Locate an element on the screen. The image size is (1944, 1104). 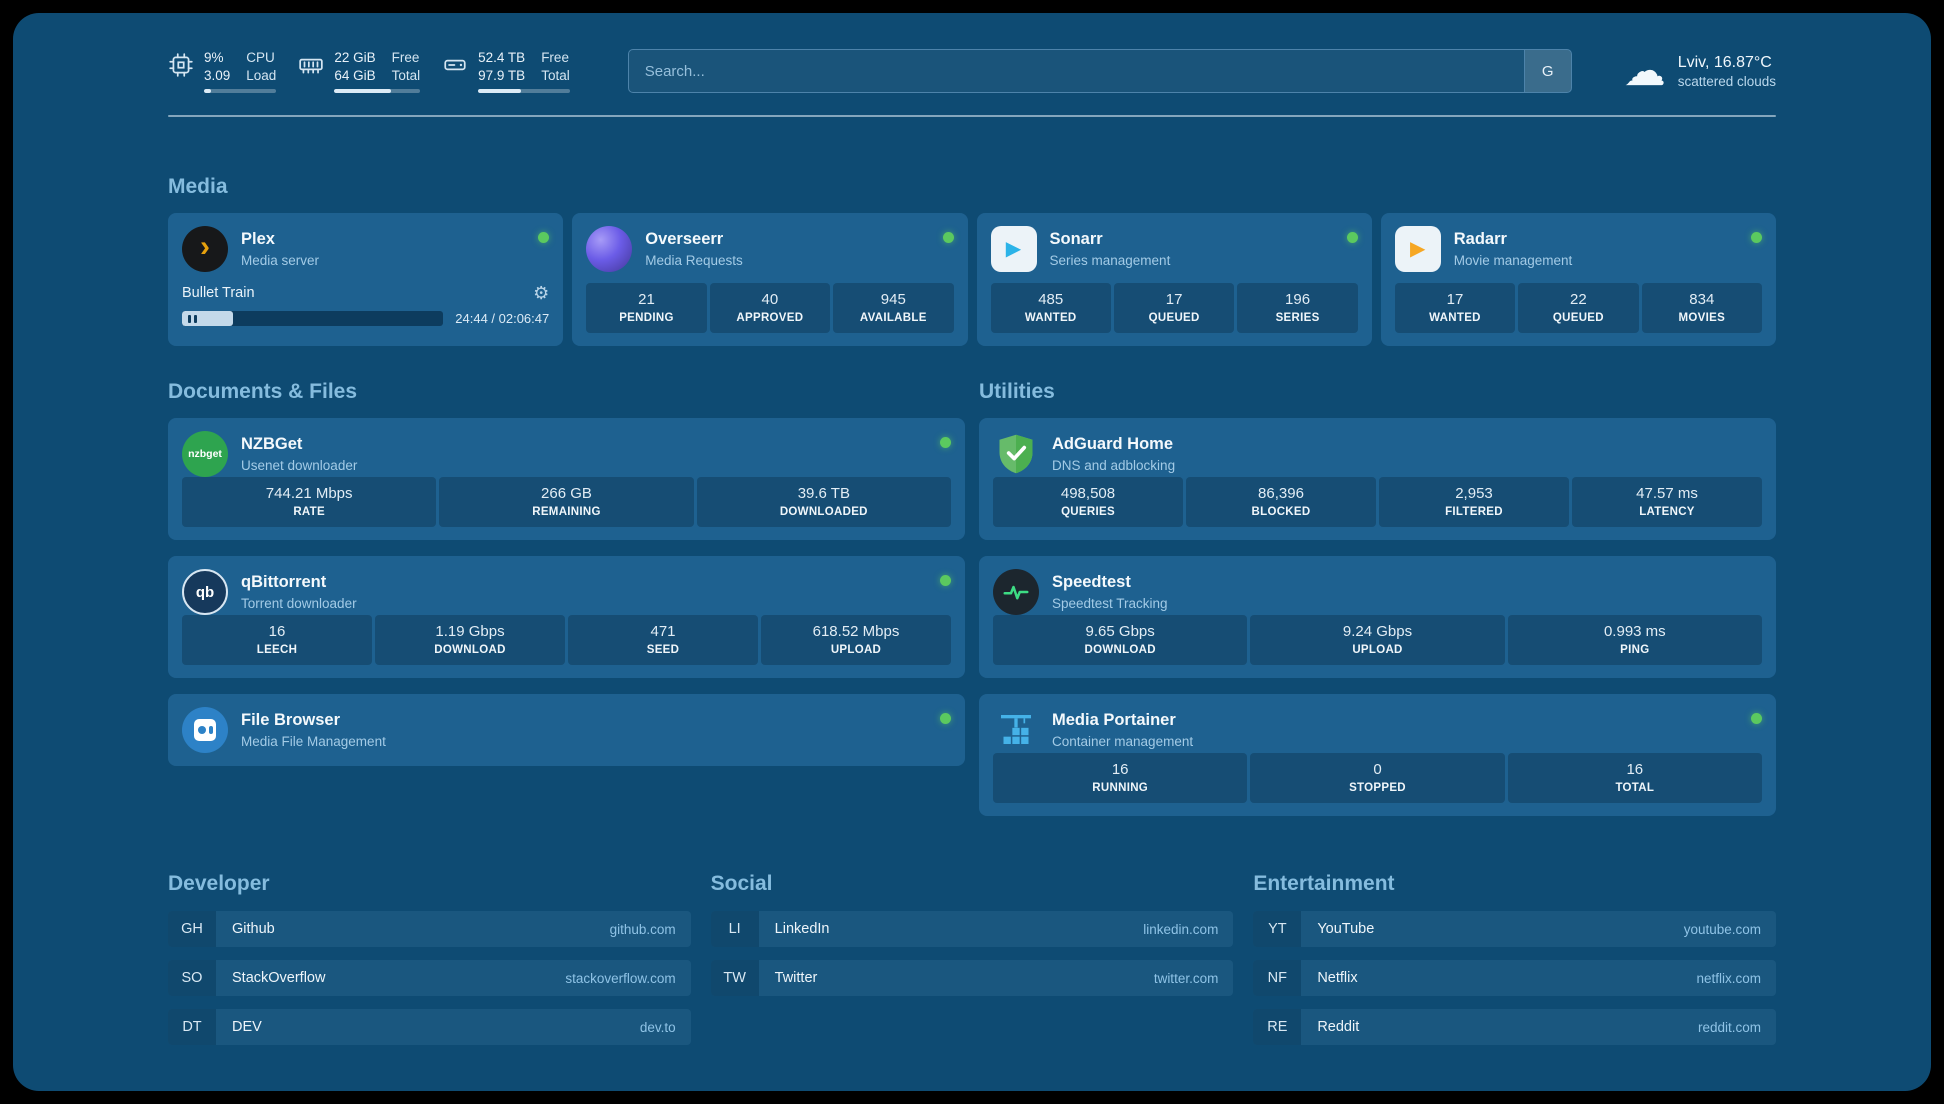
pause-icon is located at coordinates (192, 318).